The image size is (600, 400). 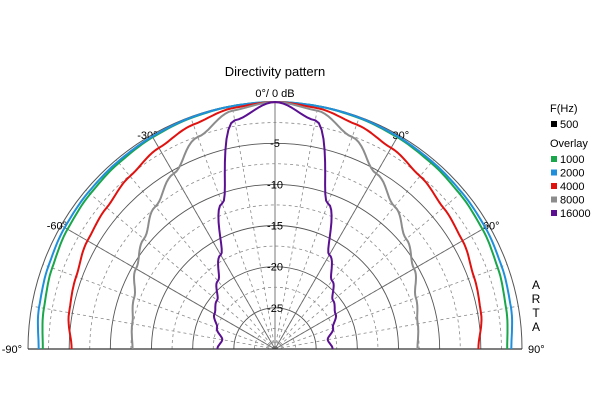 I want to click on watermark-letter: T, so click(x=536, y=313).